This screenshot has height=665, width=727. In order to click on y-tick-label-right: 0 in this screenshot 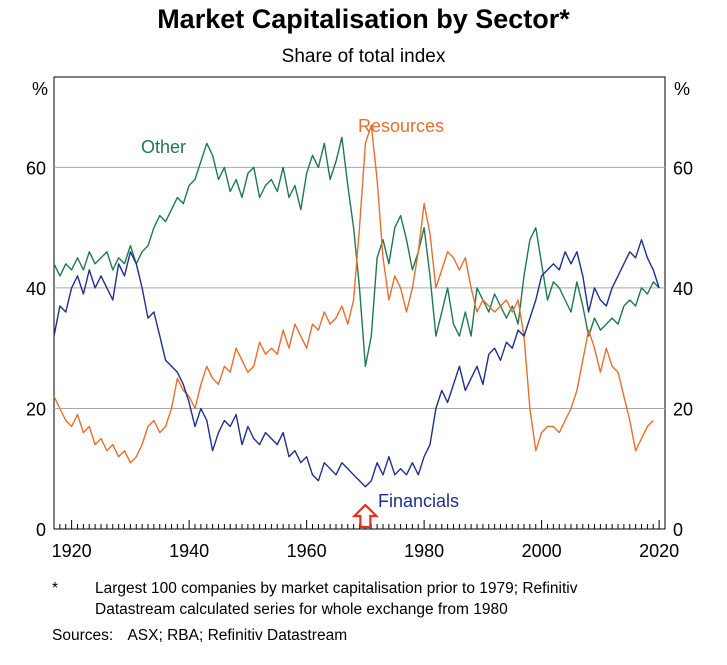, I will do `click(678, 530)`.